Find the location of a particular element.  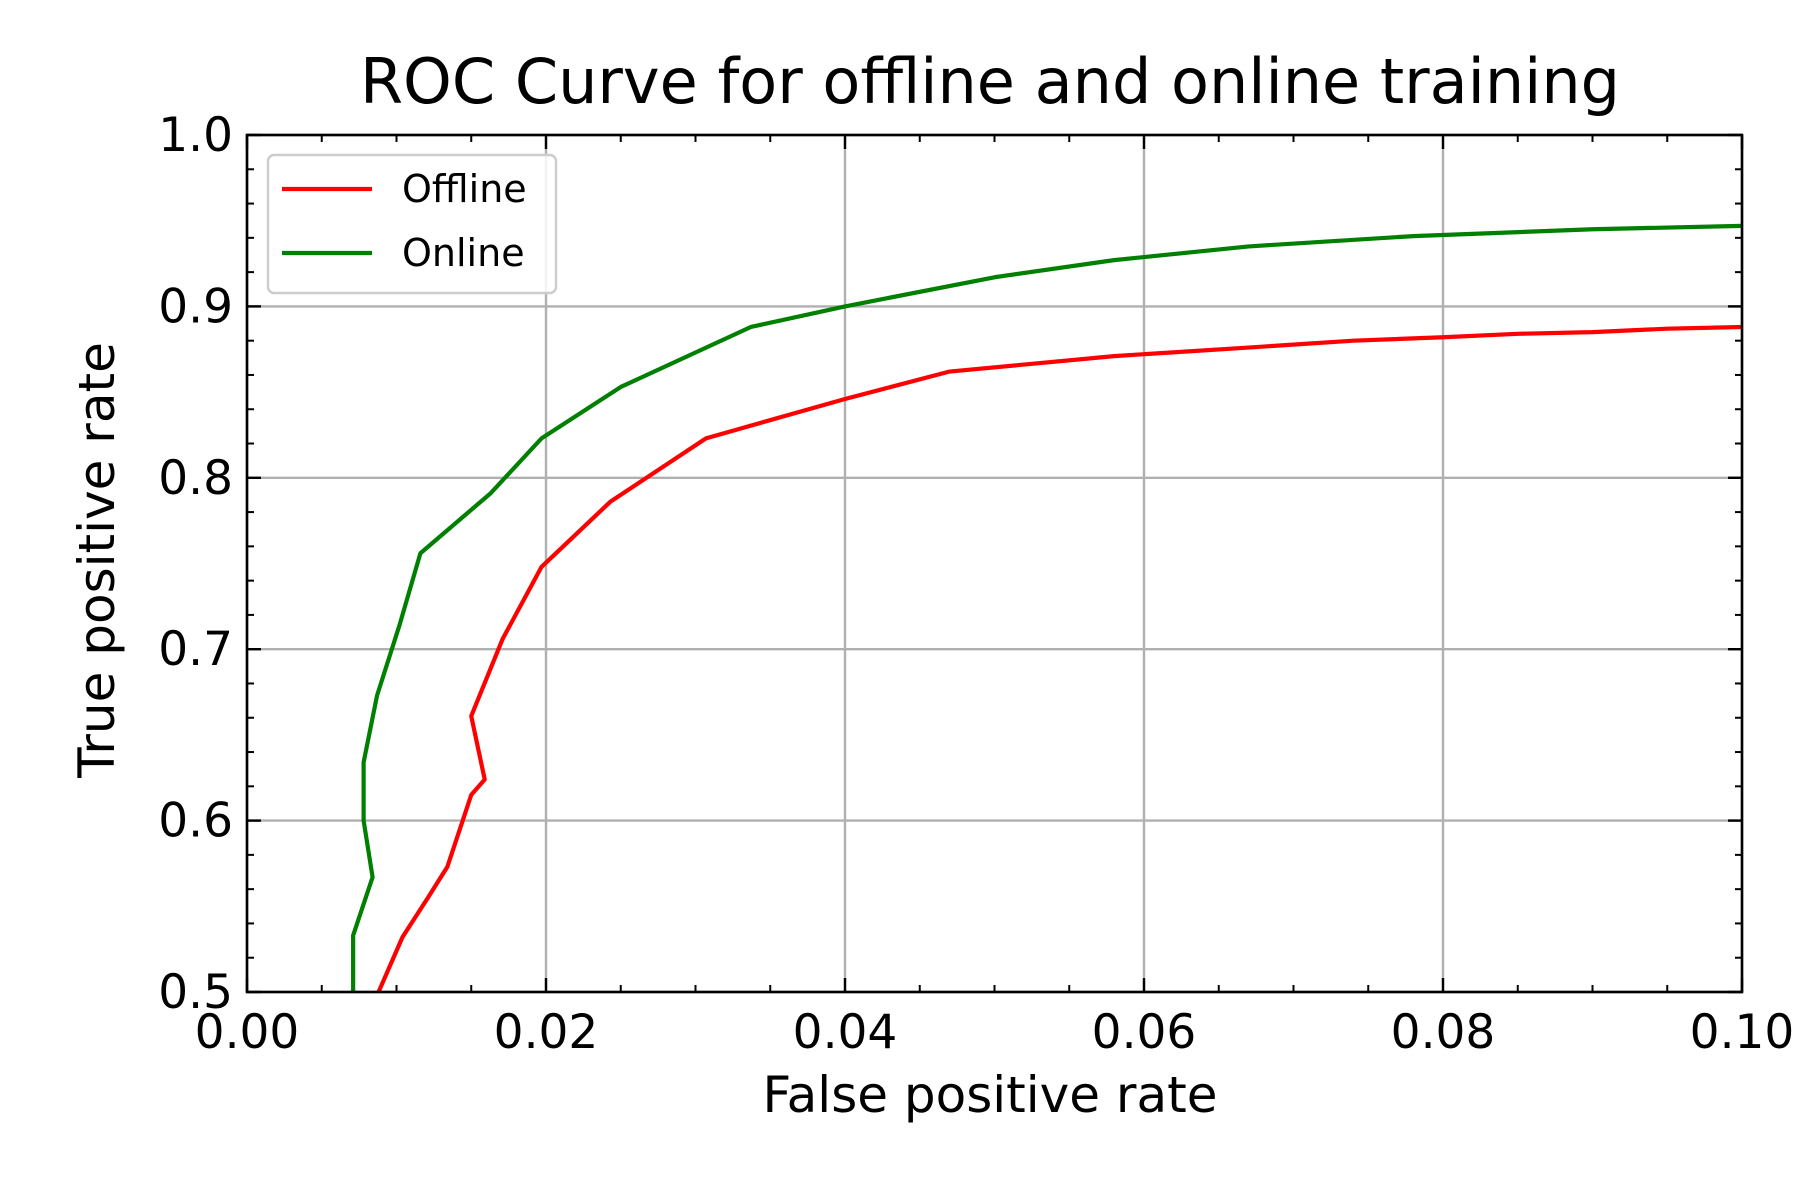

y-tick-label: 0.8 is located at coordinates (195, 478).